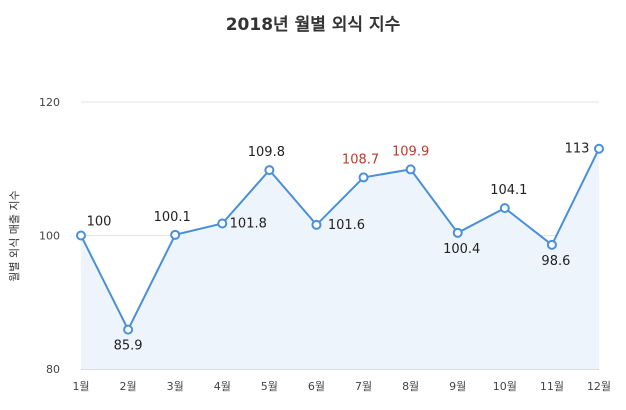  What do you see at coordinates (222, 386) in the screenshot?
I see `x-tick-label: 4월` at bounding box center [222, 386].